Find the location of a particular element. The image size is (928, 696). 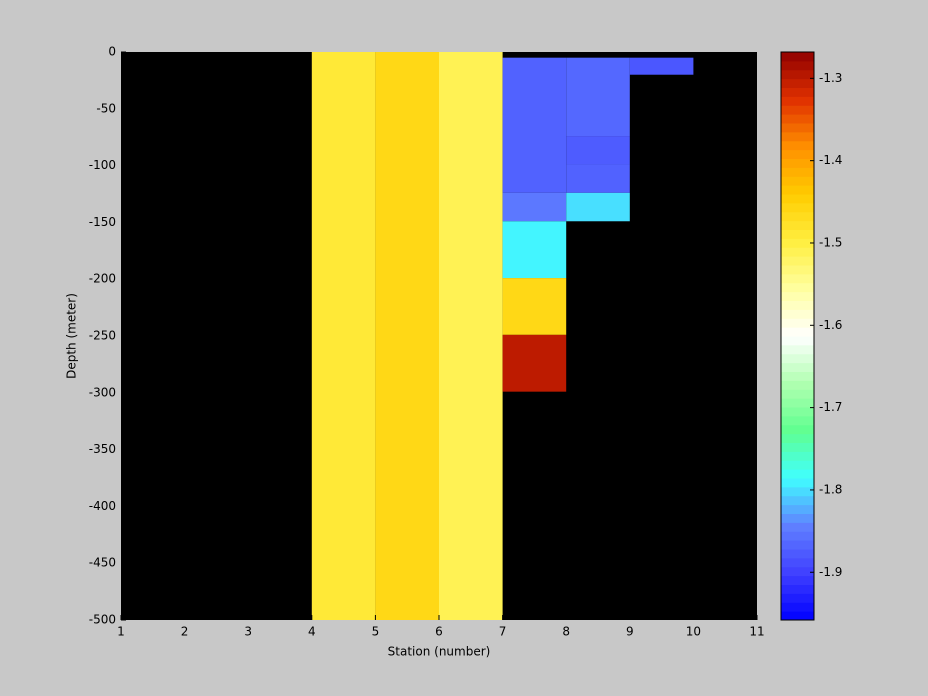

y-axis-label: Depth (meter) is located at coordinates (72, 336).